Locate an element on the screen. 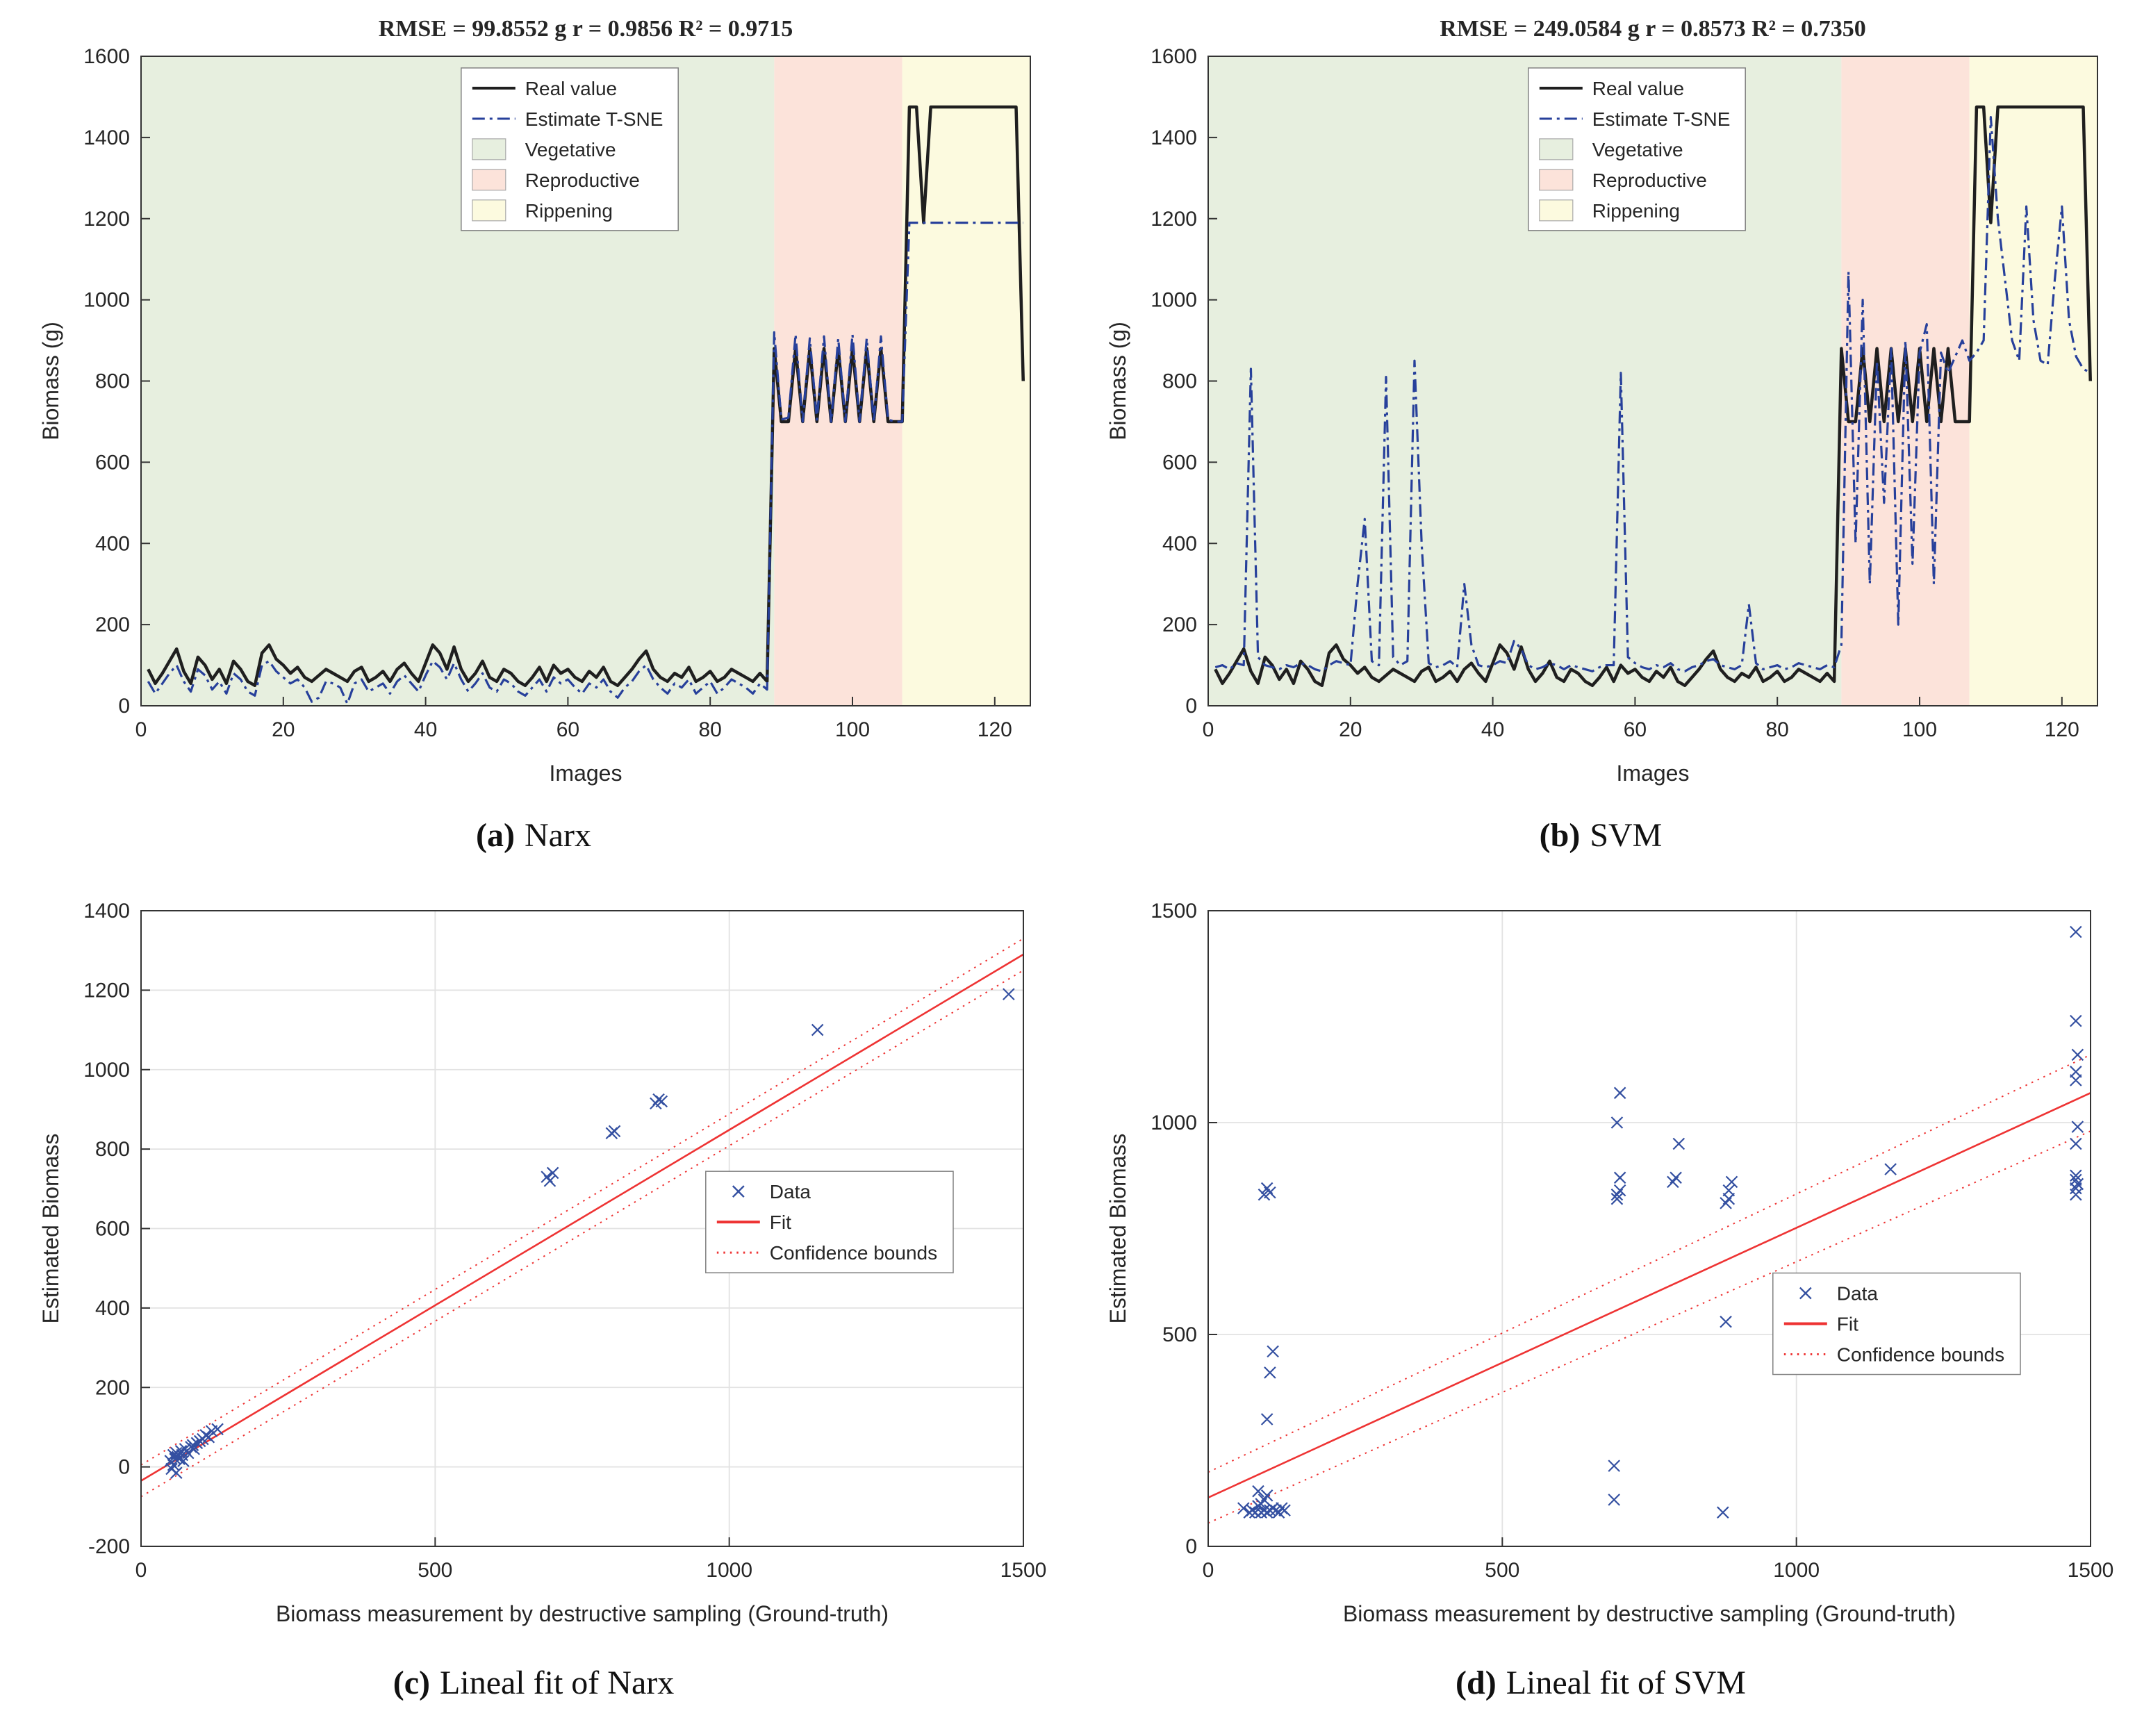 Image resolution: width=2135 pixels, height=1736 pixels. caption-d-text: Lineal fit of SVM is located at coordinates (1626, 1682).